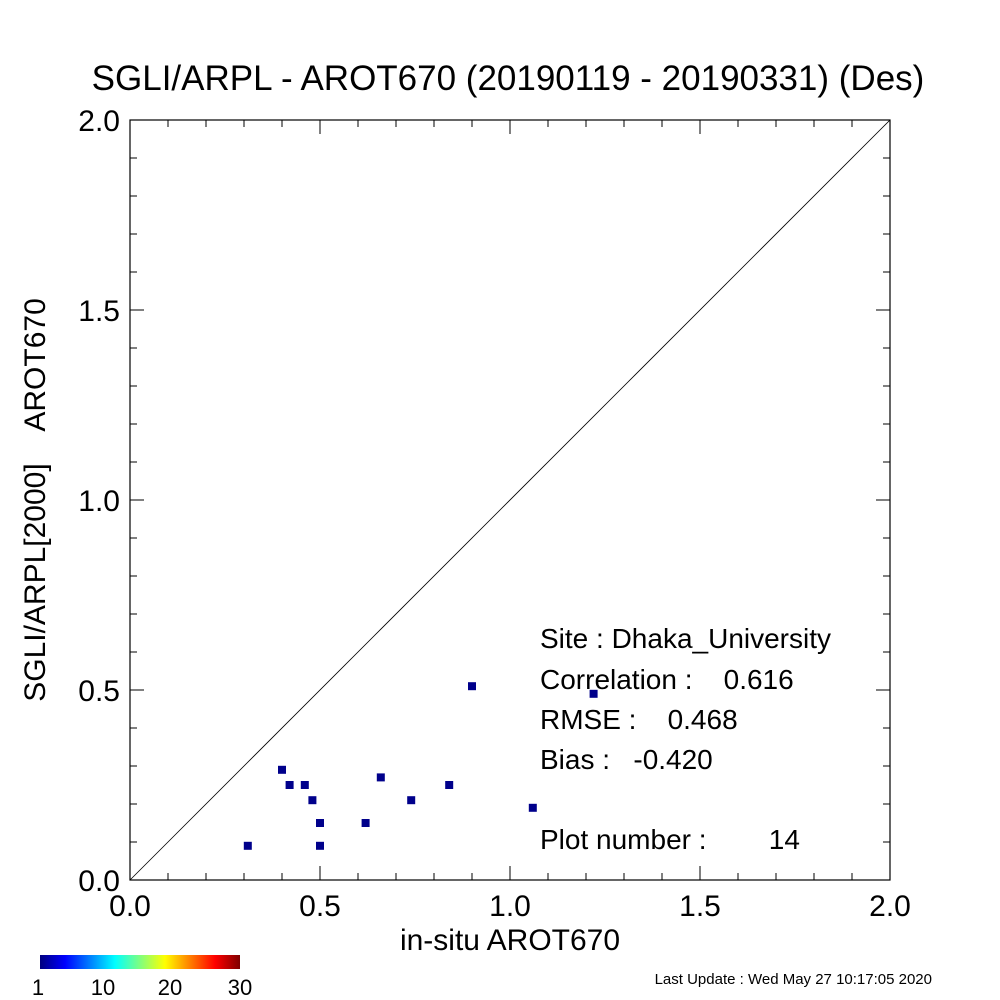 The width and height of the screenshot is (1000, 1000). I want to click on colorbar-tick-labels: 1 10 20 30, so click(142, 987).